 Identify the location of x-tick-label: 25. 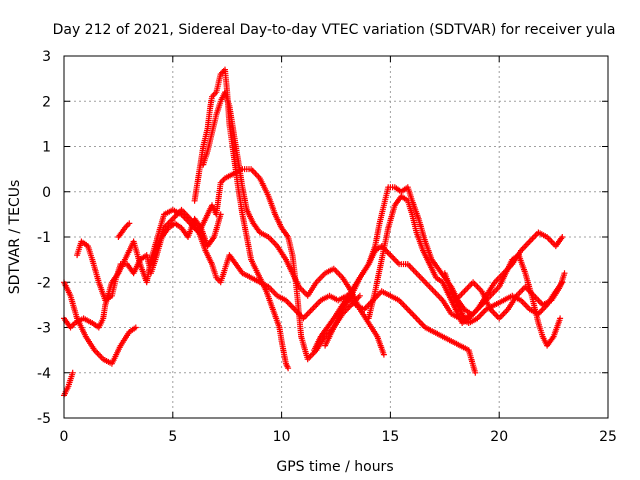
(608, 437).